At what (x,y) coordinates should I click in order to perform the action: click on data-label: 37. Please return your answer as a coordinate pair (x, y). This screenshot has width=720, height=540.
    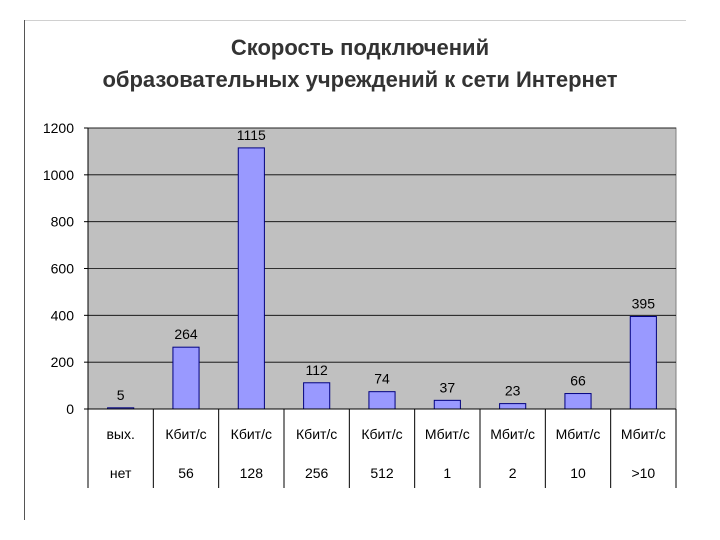
    Looking at the image, I should click on (448, 387).